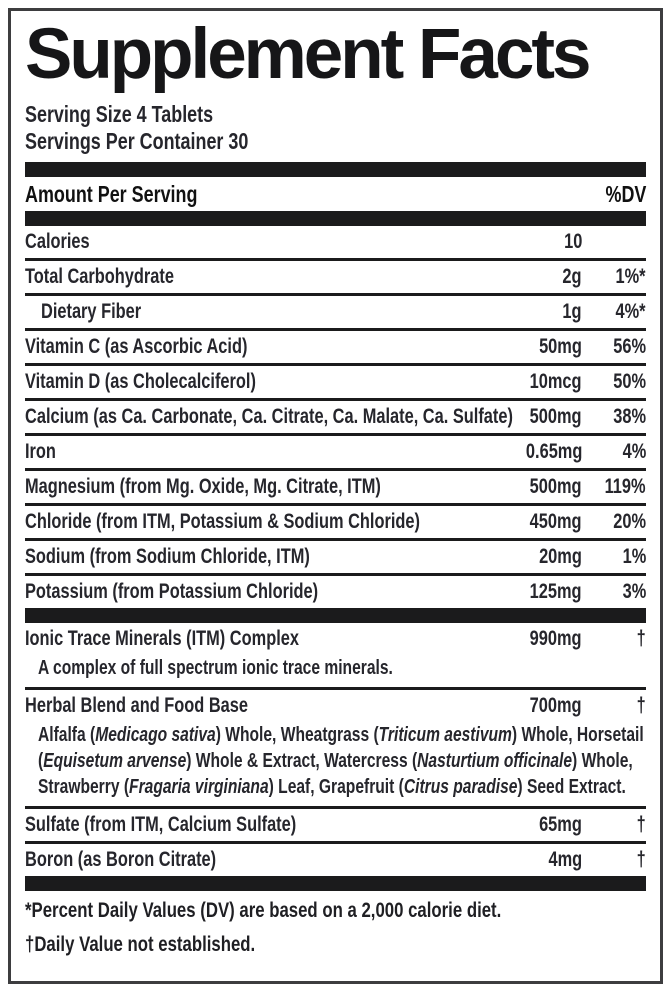 This screenshot has height=1000, width=671. Describe the element at coordinates (556, 639) in the screenshot. I see `section-amount: 990mg` at that location.